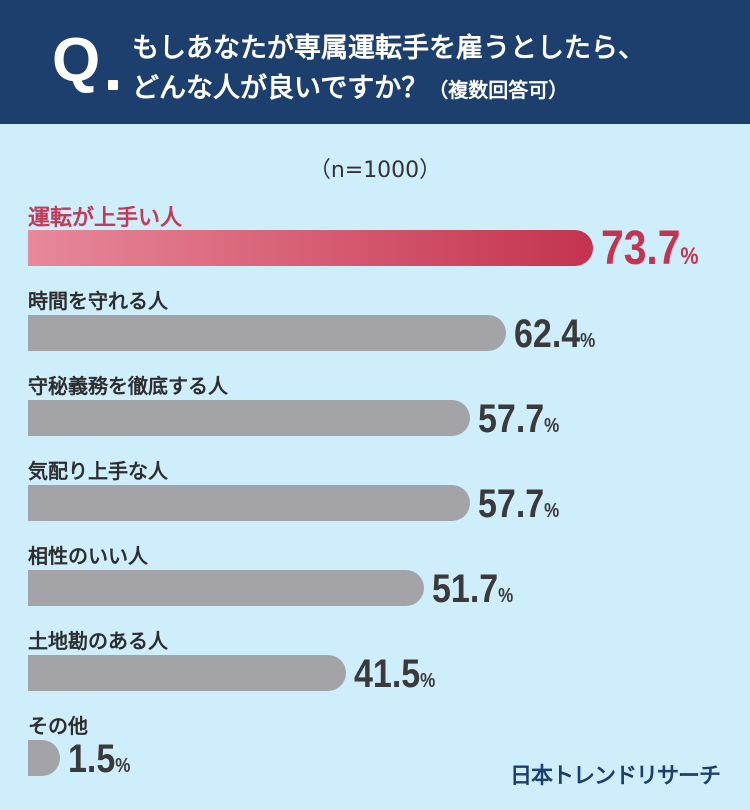 The height and width of the screenshot is (810, 750). Describe the element at coordinates (375, 170) in the screenshot. I see `sample-size-note: （n=1000）` at that location.